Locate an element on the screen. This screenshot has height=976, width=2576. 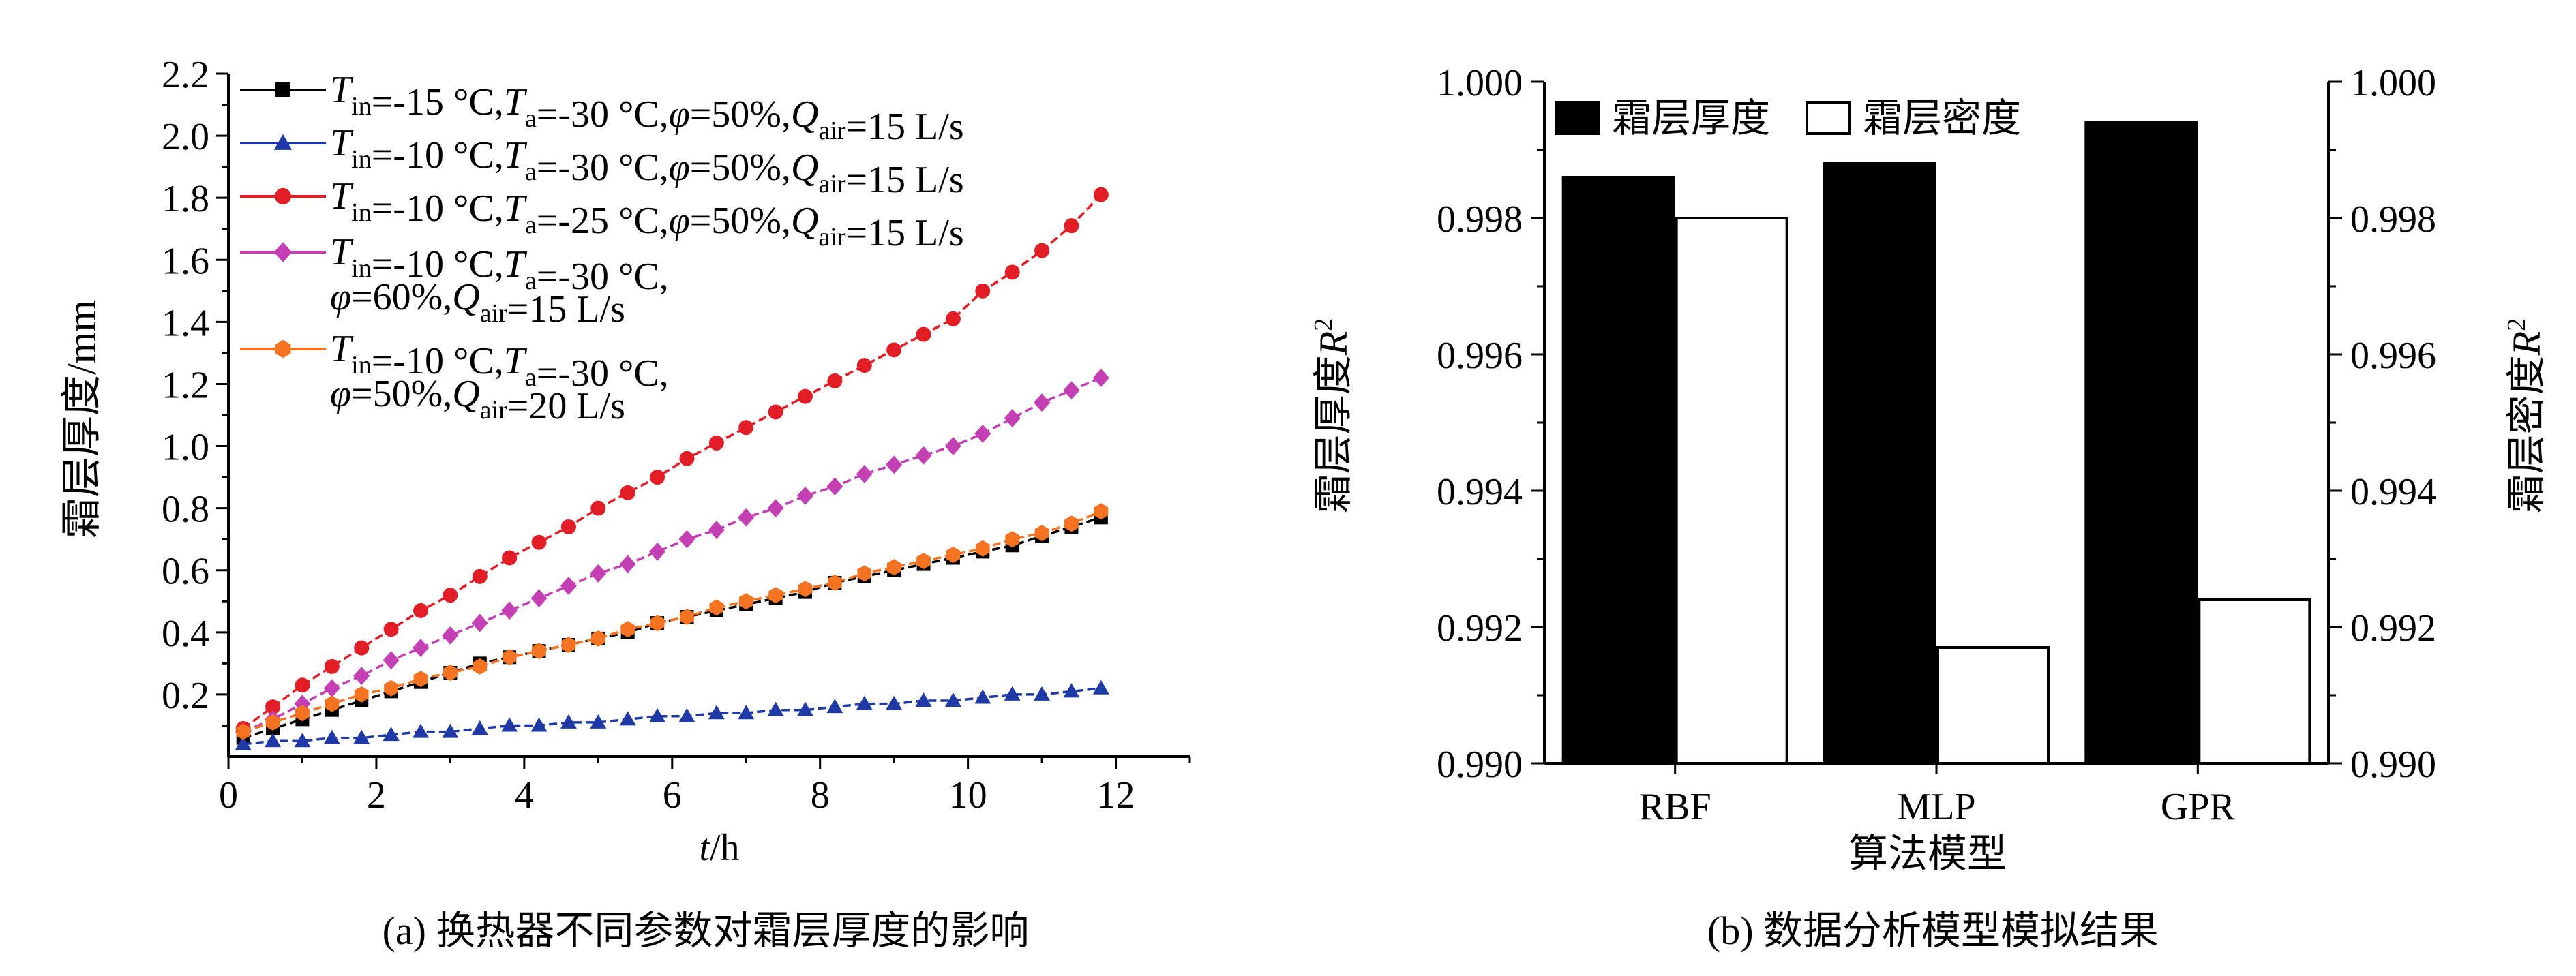
x-tick-label: 0 is located at coordinates (228, 795).